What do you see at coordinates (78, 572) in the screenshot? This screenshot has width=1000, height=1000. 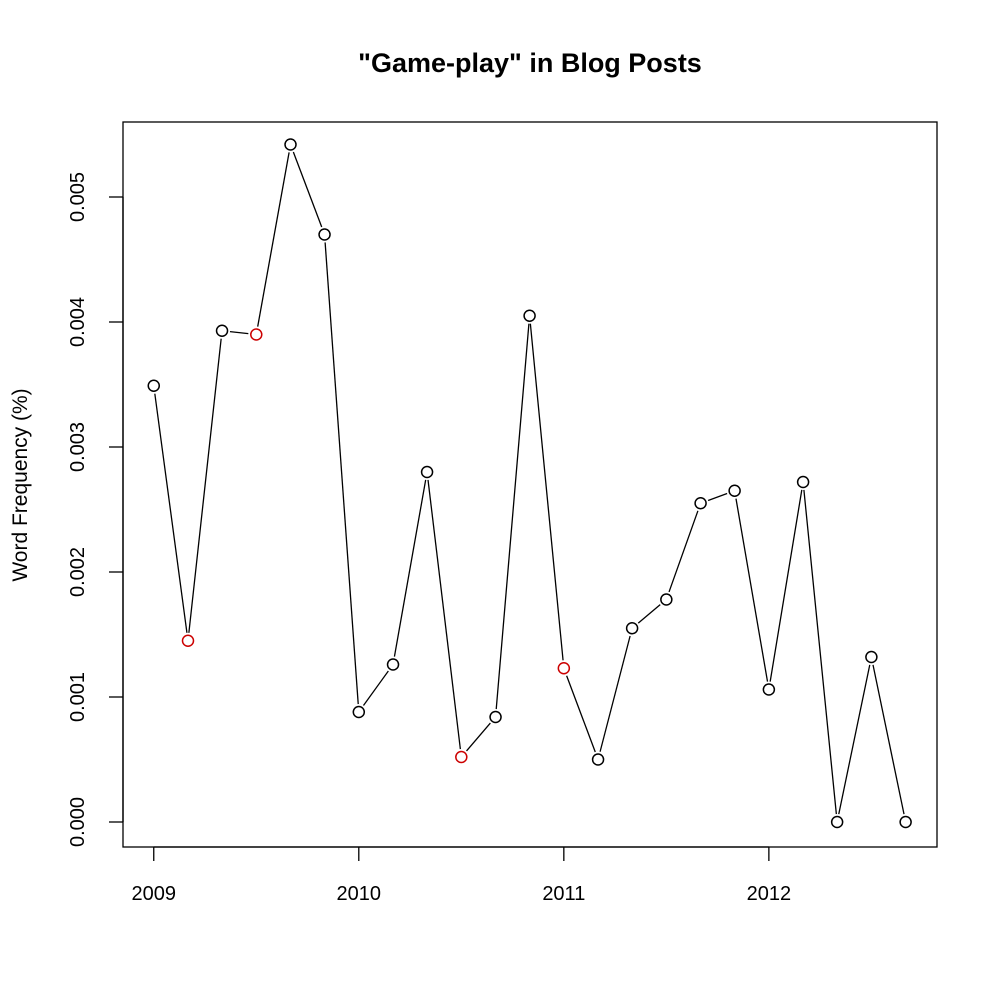 I see `y-tick-label: 0.002` at bounding box center [78, 572].